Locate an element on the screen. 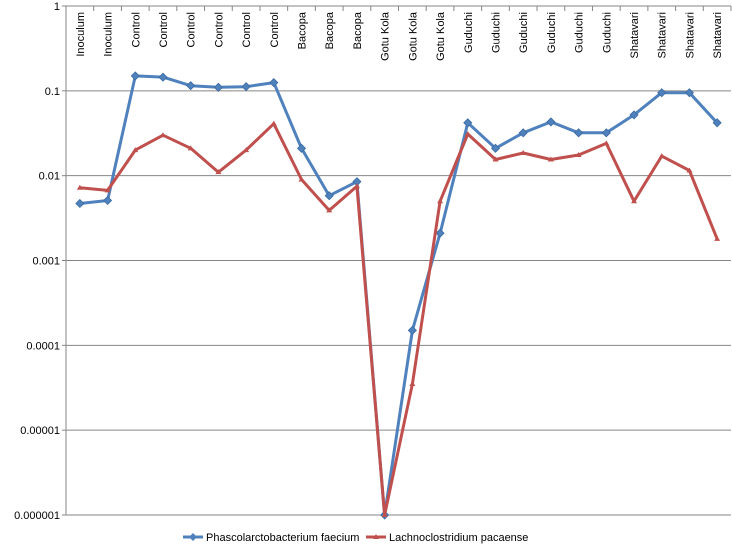 This screenshot has height=545, width=732. y-tick-label: 0.001 is located at coordinates (46, 262).